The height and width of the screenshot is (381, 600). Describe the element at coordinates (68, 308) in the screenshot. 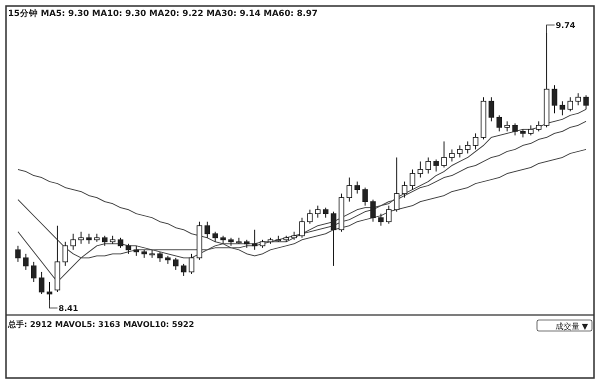

I see `text: 8.41` at that location.